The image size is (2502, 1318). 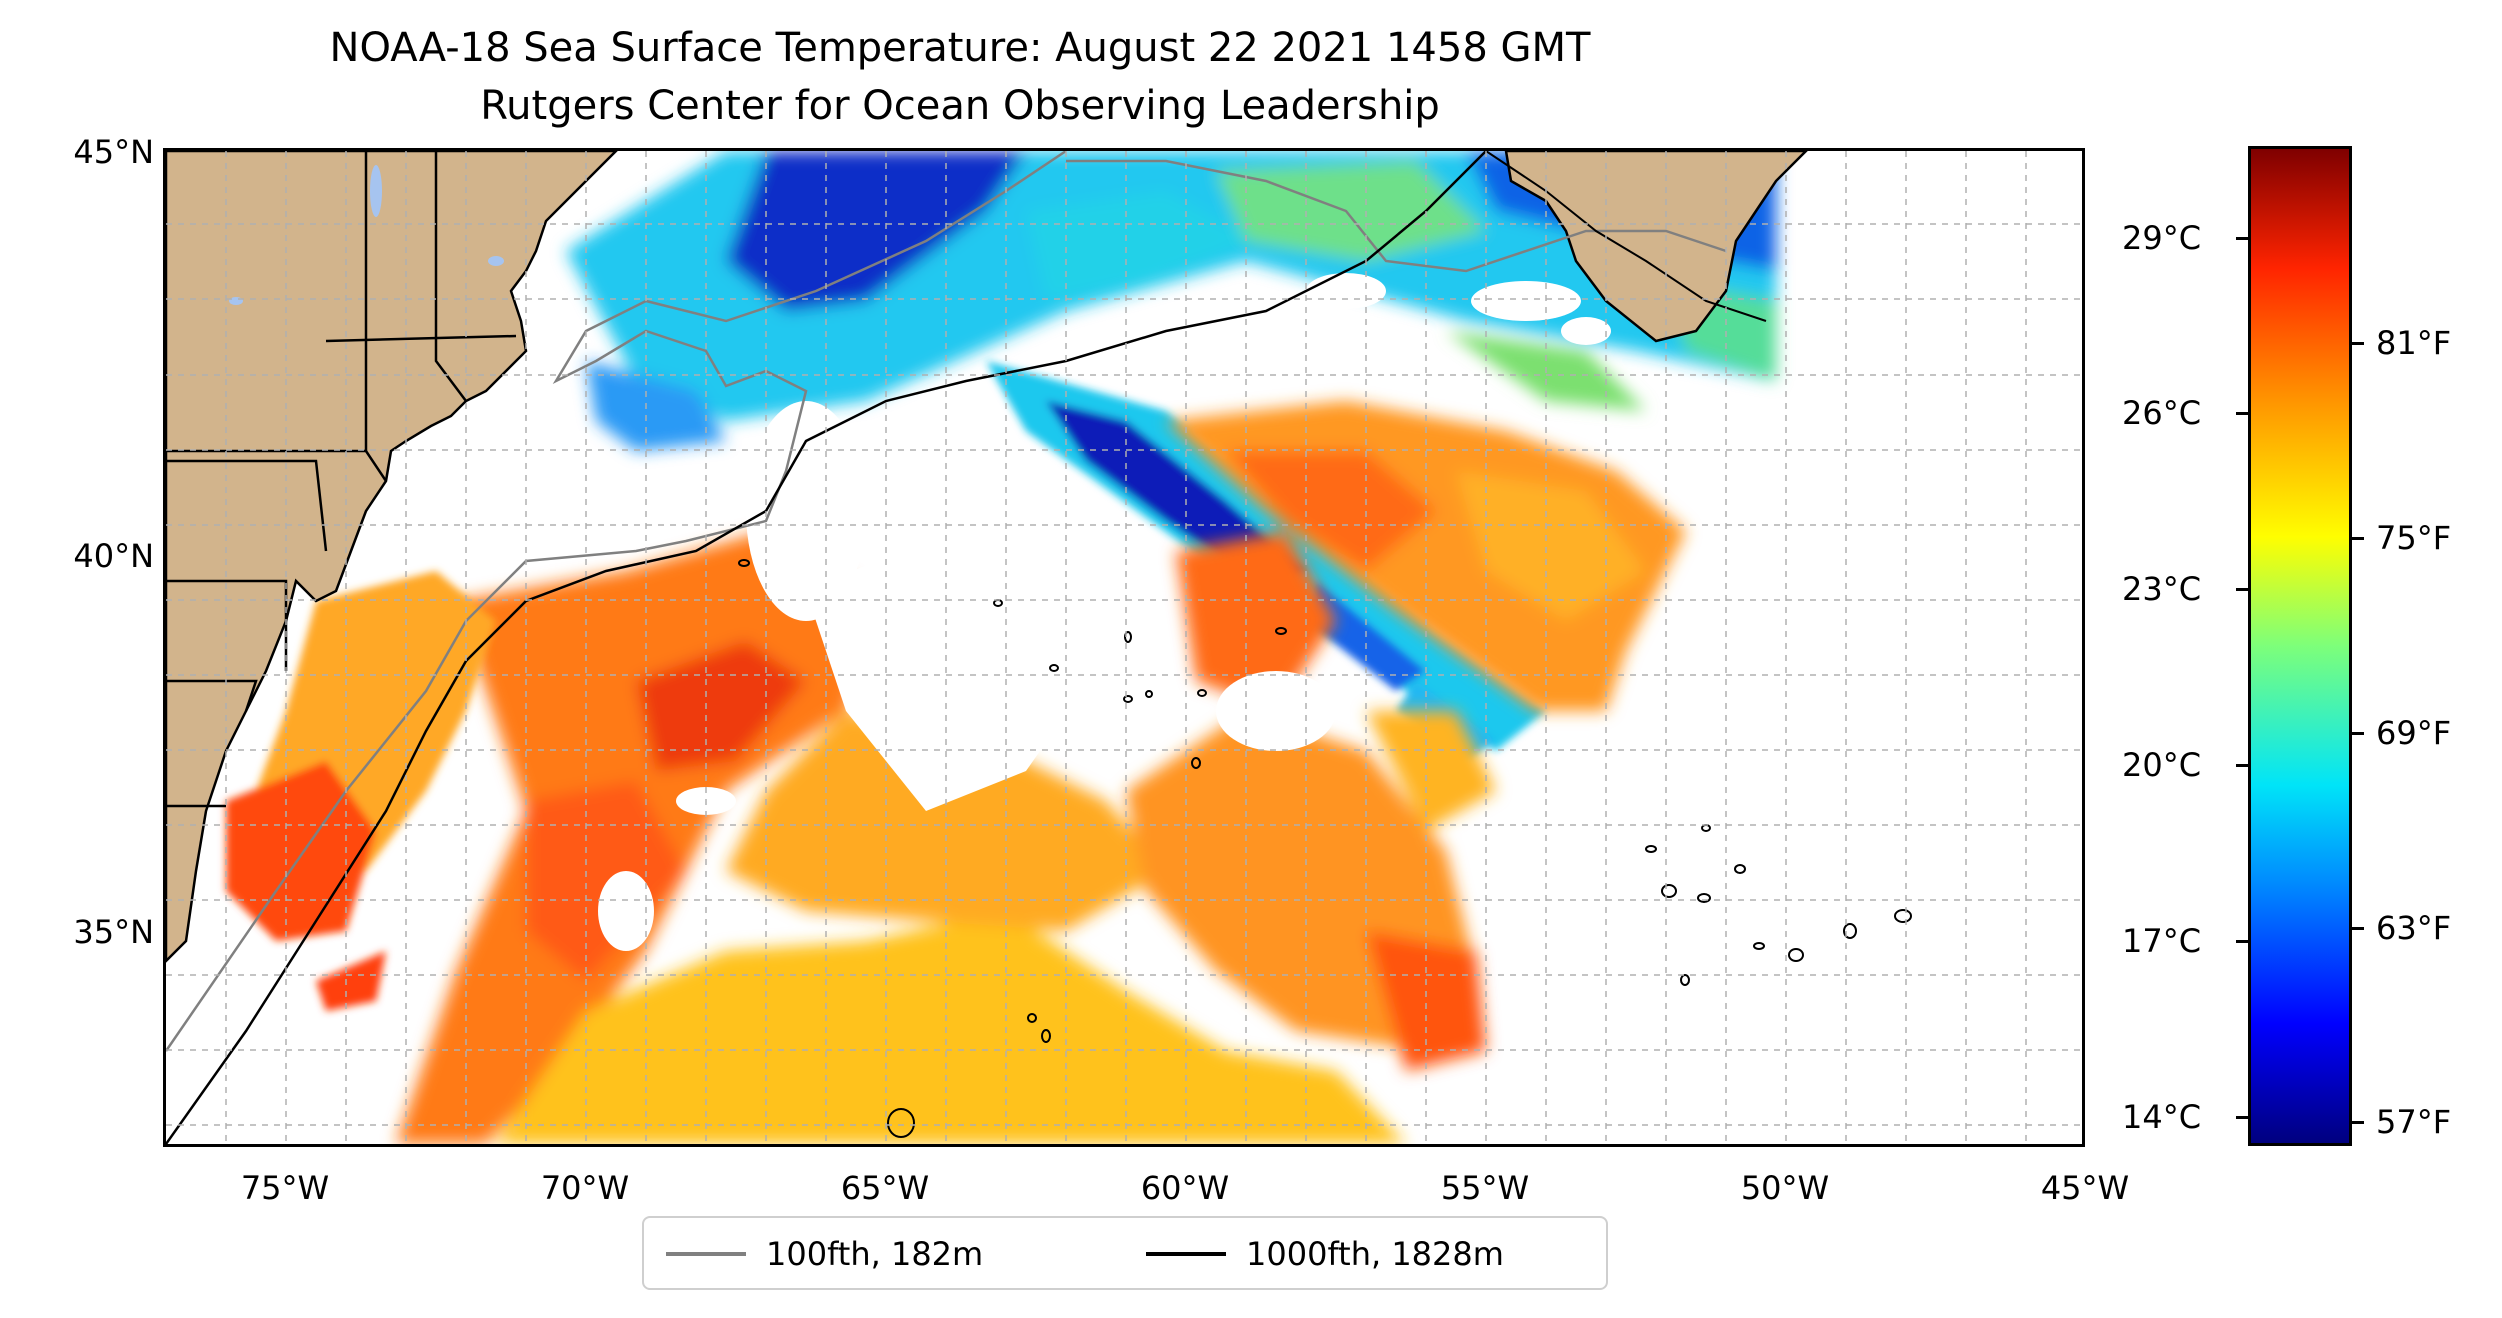 What do you see at coordinates (2162, 1117) in the screenshot?
I see `cb-label-14c: 14°C` at bounding box center [2162, 1117].